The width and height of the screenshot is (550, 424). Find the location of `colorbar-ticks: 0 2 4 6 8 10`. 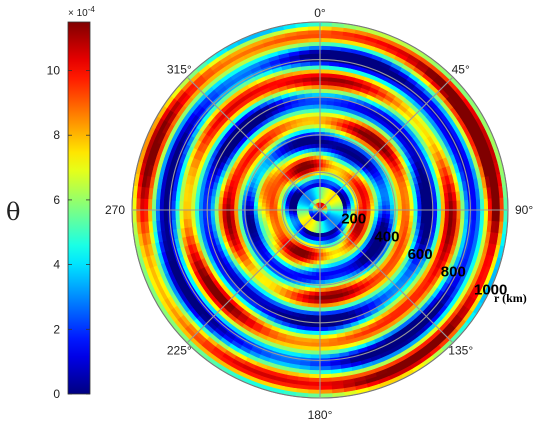

colorbar-ticks: 0 2 4 6 8 10 is located at coordinates (68, 232).